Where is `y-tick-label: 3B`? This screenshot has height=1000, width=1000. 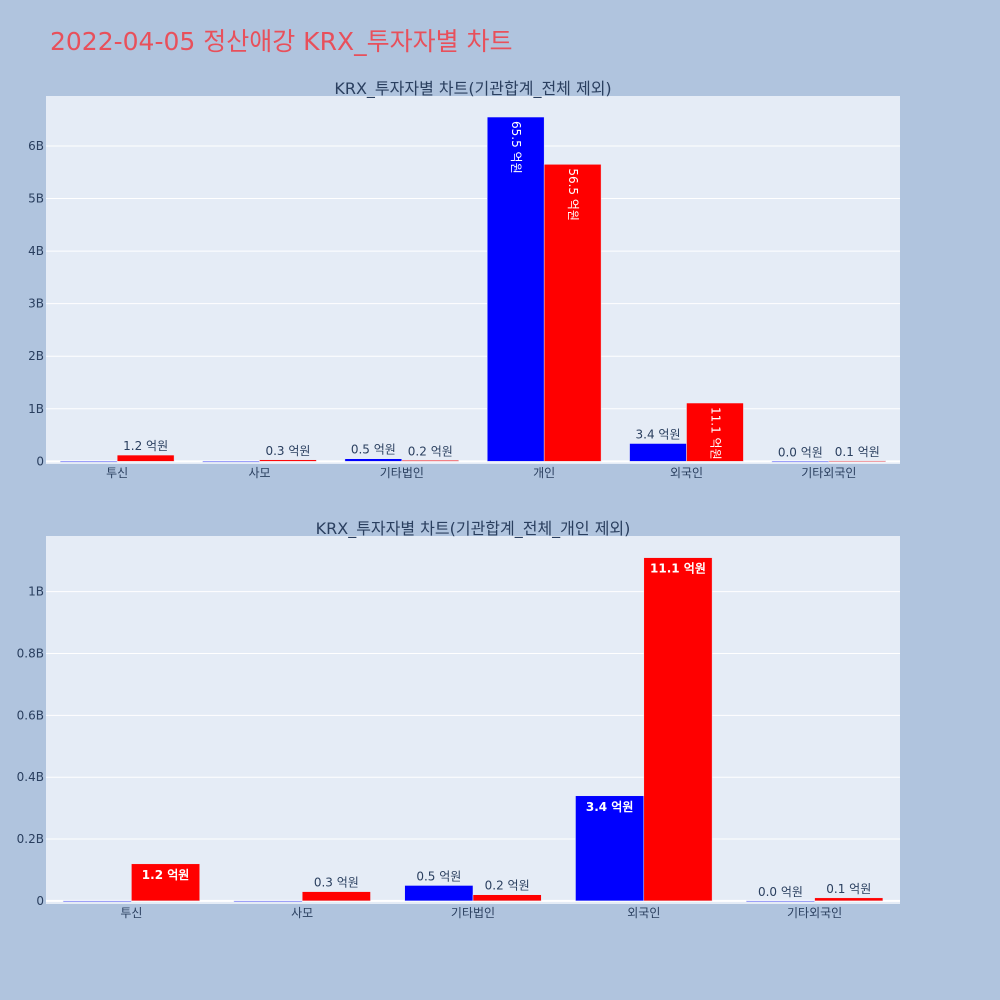
y-tick-label: 3B is located at coordinates (36, 304).